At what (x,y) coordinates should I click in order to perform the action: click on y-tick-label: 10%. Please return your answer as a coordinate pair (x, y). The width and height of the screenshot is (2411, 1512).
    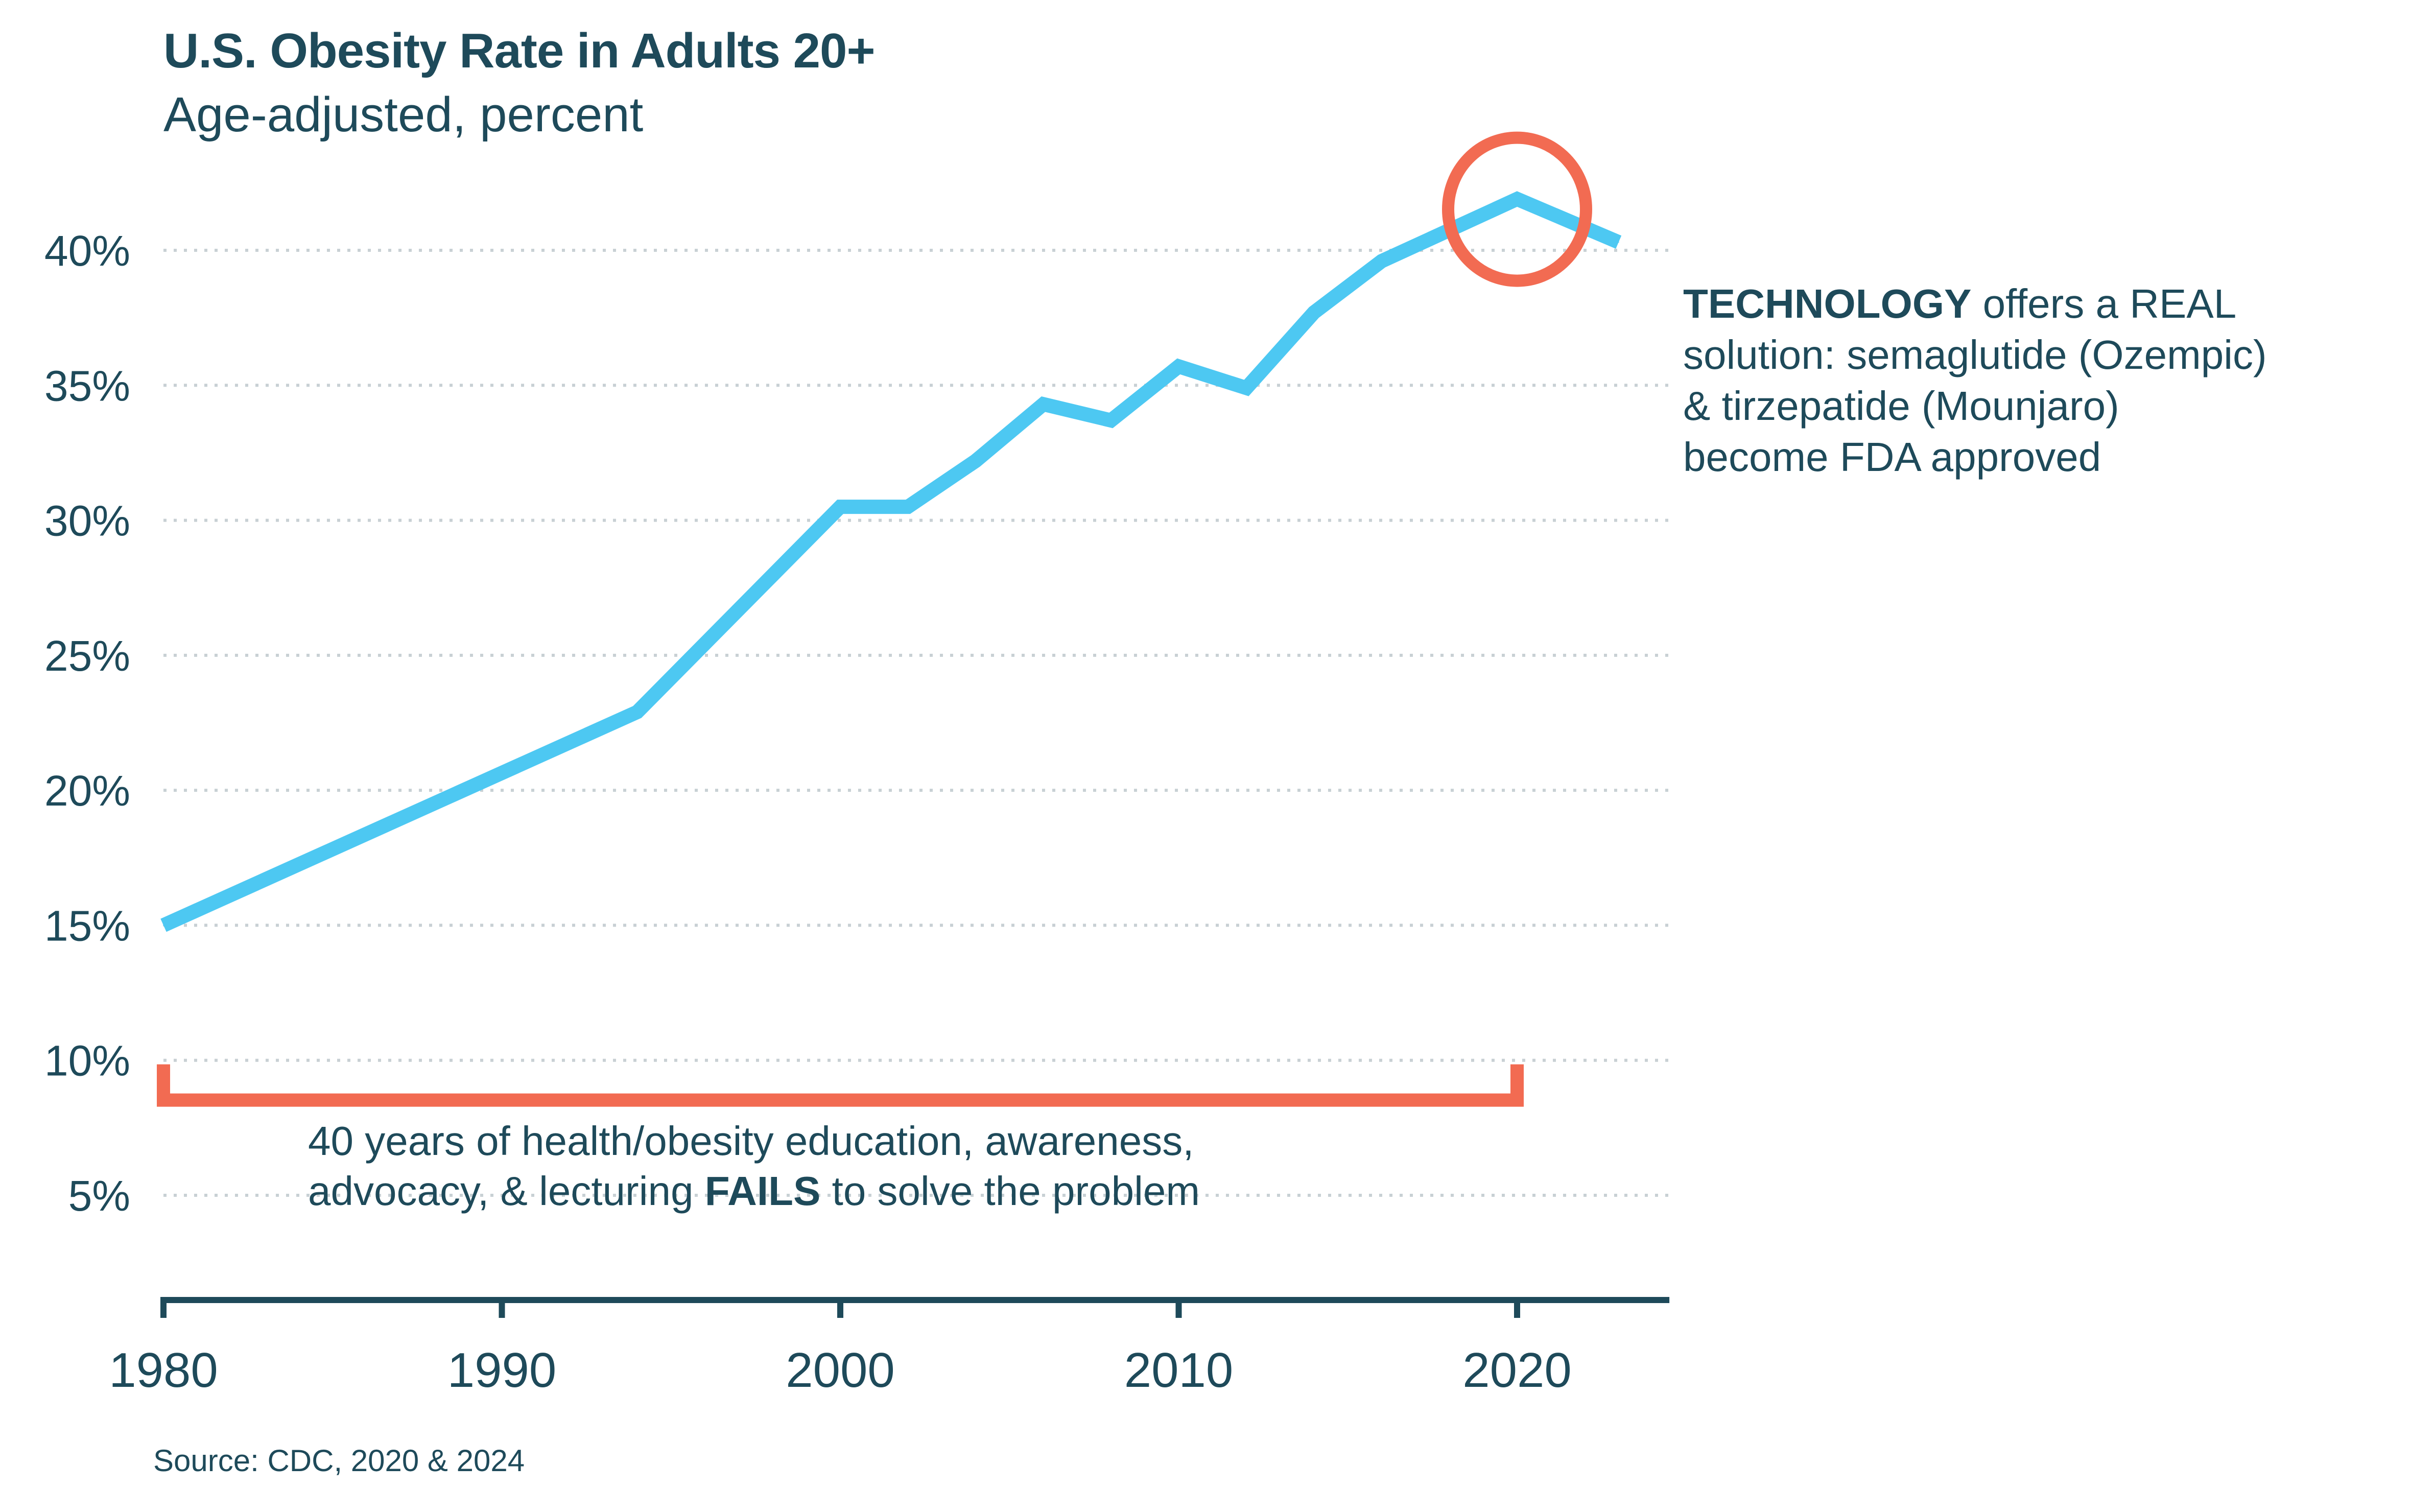
    Looking at the image, I should click on (87, 1061).